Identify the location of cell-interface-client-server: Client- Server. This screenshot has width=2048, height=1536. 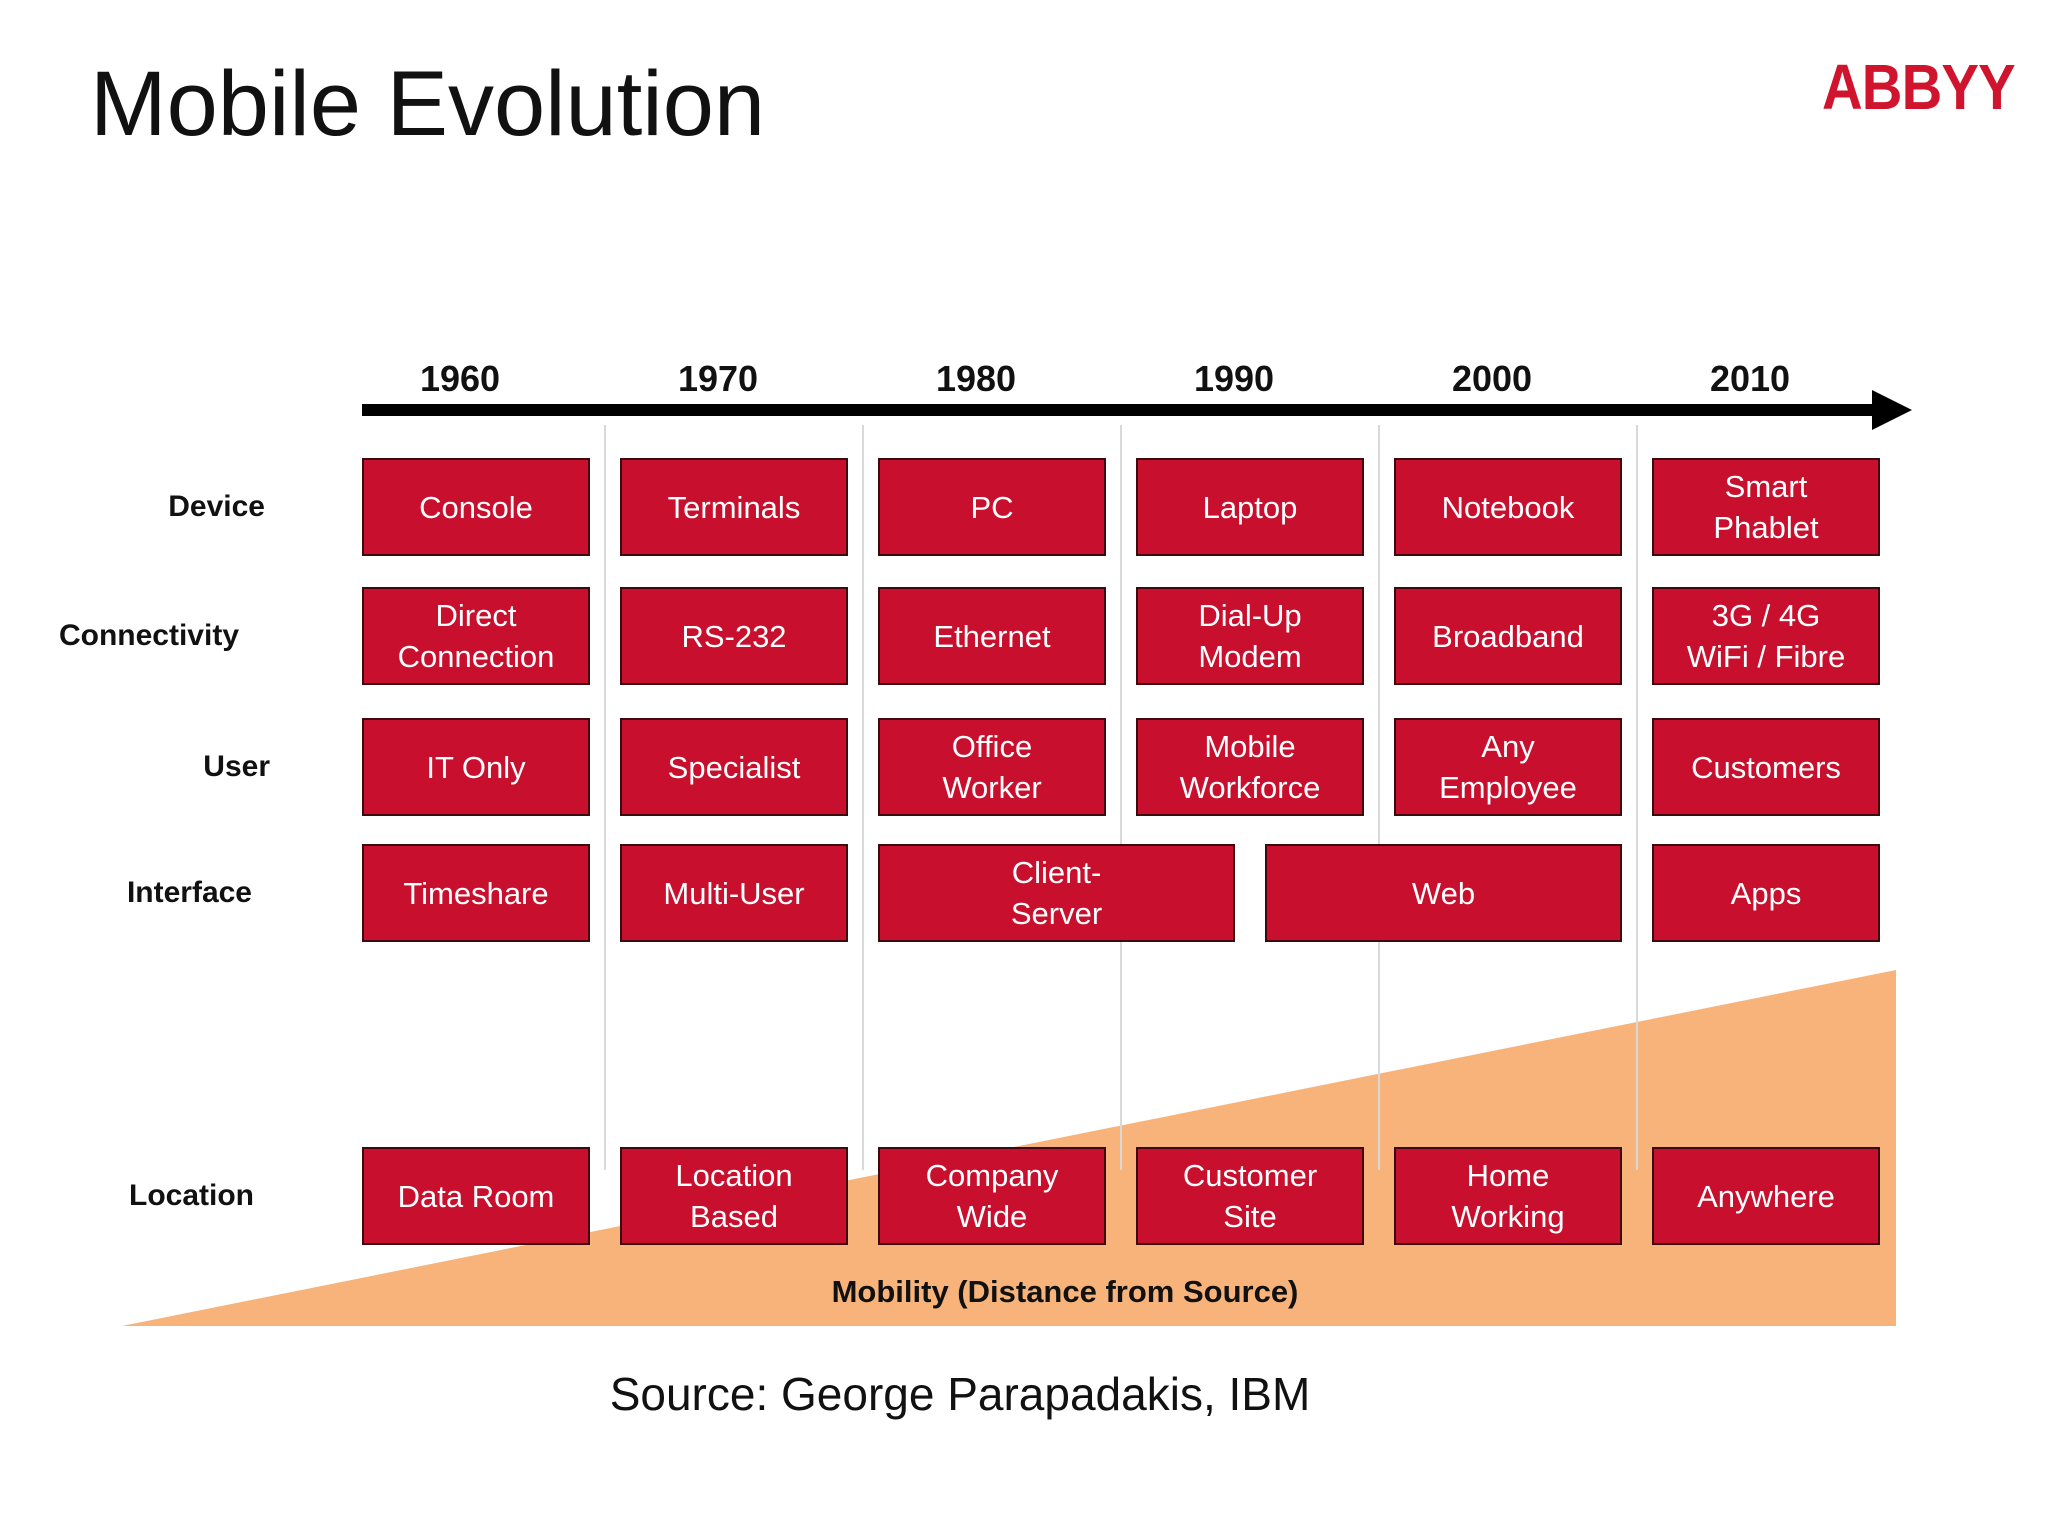
(1056, 893).